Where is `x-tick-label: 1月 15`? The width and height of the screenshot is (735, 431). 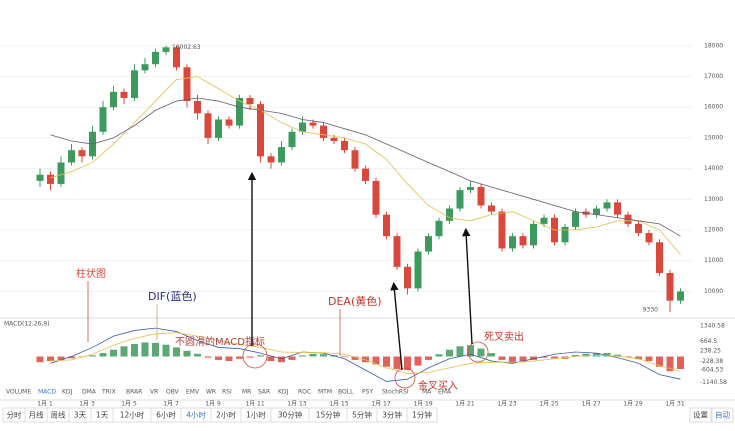
x-tick-label: 1月 15 is located at coordinates (339, 404).